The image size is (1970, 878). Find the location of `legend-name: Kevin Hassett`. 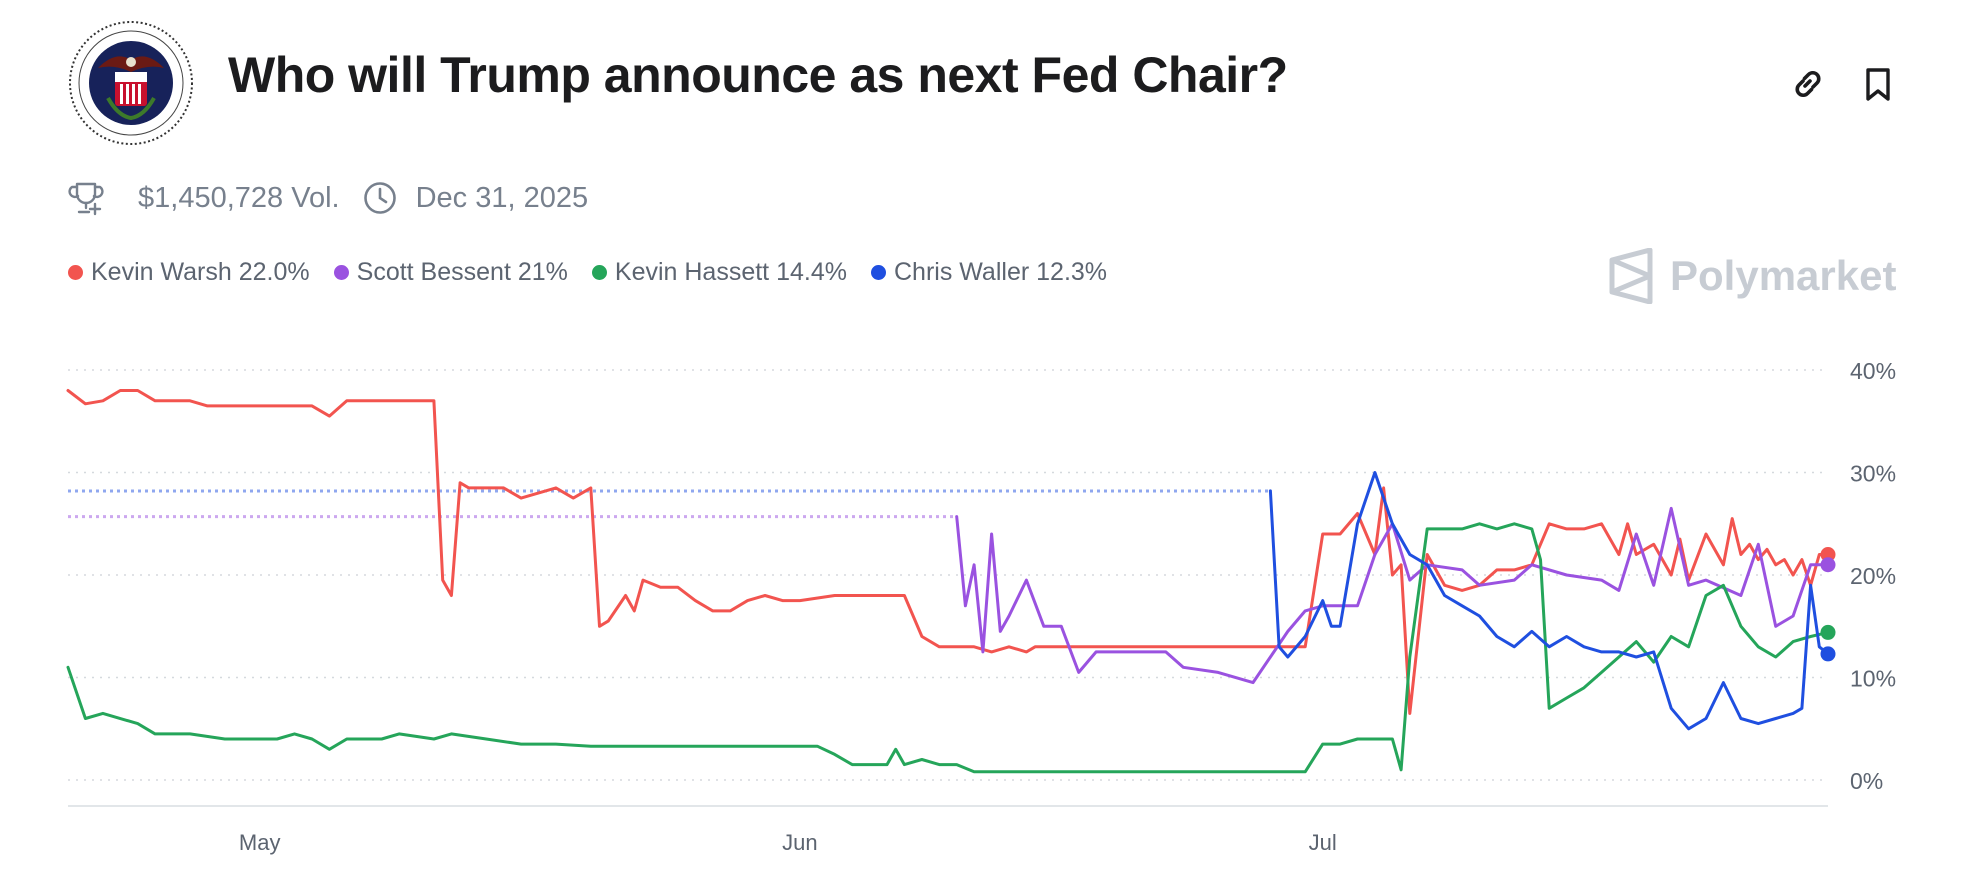

legend-name: Kevin Hassett is located at coordinates (692, 272).